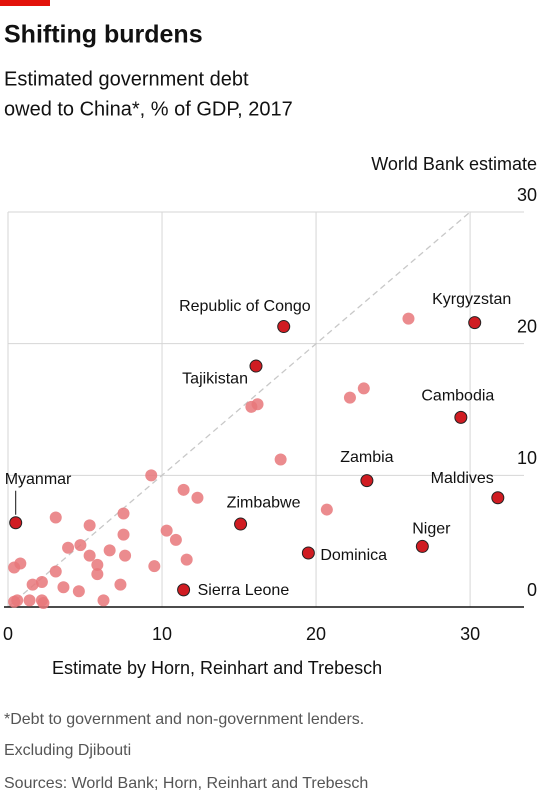 This screenshot has width=539, height=800. I want to click on point-label: Tajikistan, so click(215, 378).